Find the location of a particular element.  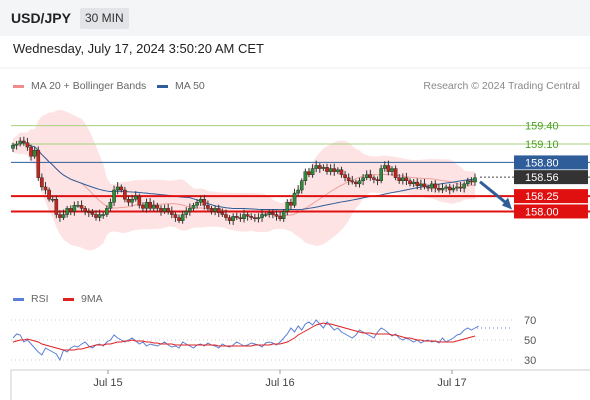

level-label-158.80: 158.80 is located at coordinates (542, 163).